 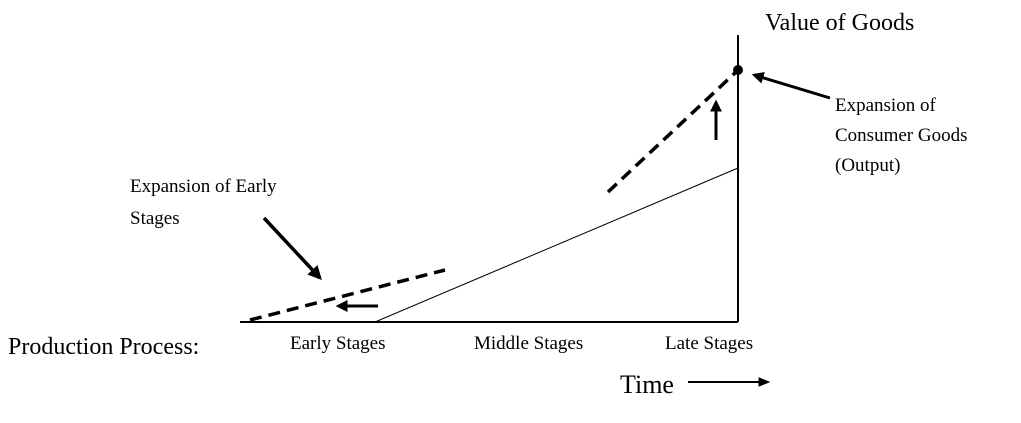 What do you see at coordinates (203, 186) in the screenshot?
I see `annotation: Expansion of Early` at bounding box center [203, 186].